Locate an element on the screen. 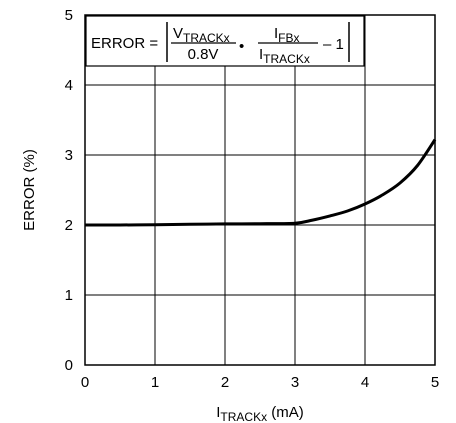 The width and height of the screenshot is (456, 423). x-axis-label-unit: (mA) is located at coordinates (285, 412).